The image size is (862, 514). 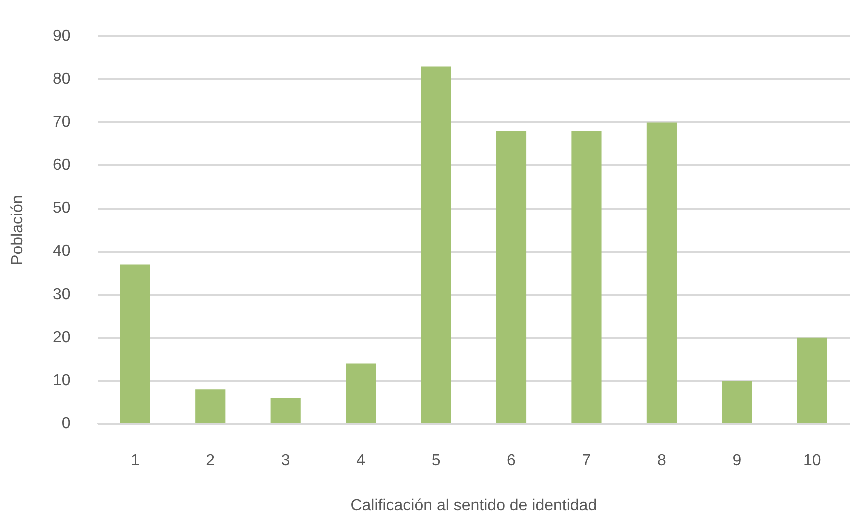 What do you see at coordinates (62, 123) in the screenshot?
I see `y-tick-label: 70` at bounding box center [62, 123].